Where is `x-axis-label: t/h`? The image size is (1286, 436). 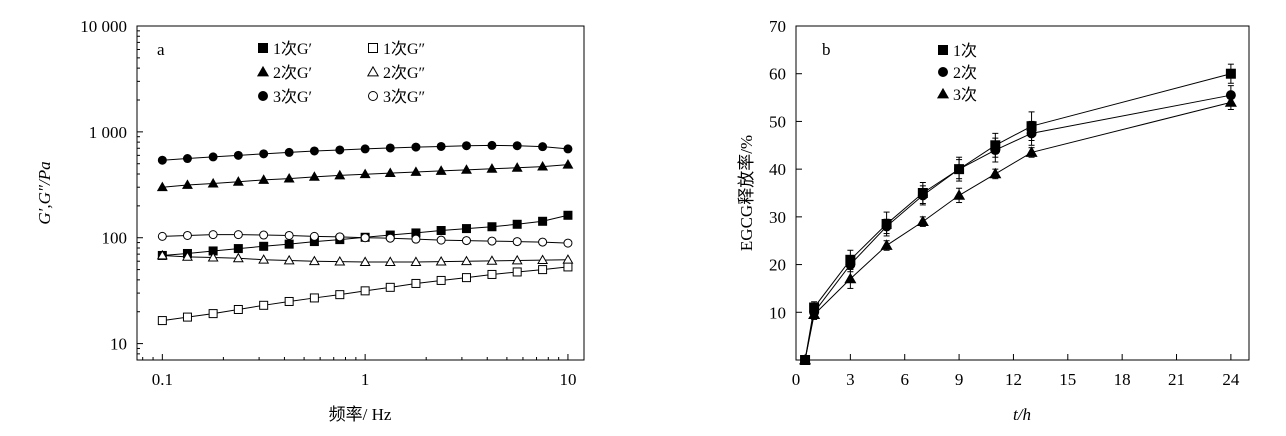
x-axis-label: t/h is located at coordinates (1022, 414).